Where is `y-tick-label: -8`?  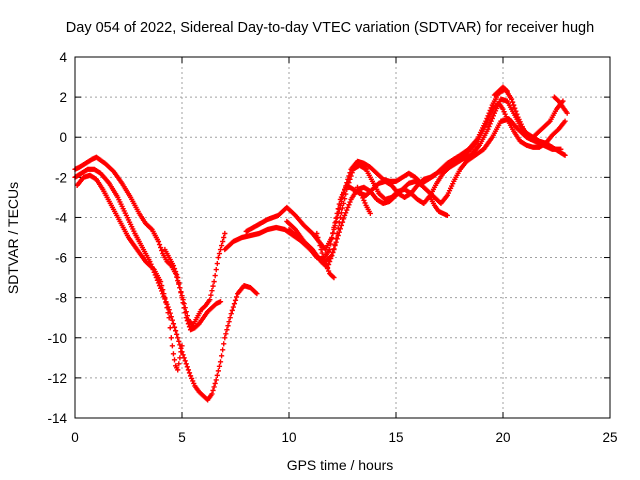
y-tick-label: -8 is located at coordinates (61, 298).